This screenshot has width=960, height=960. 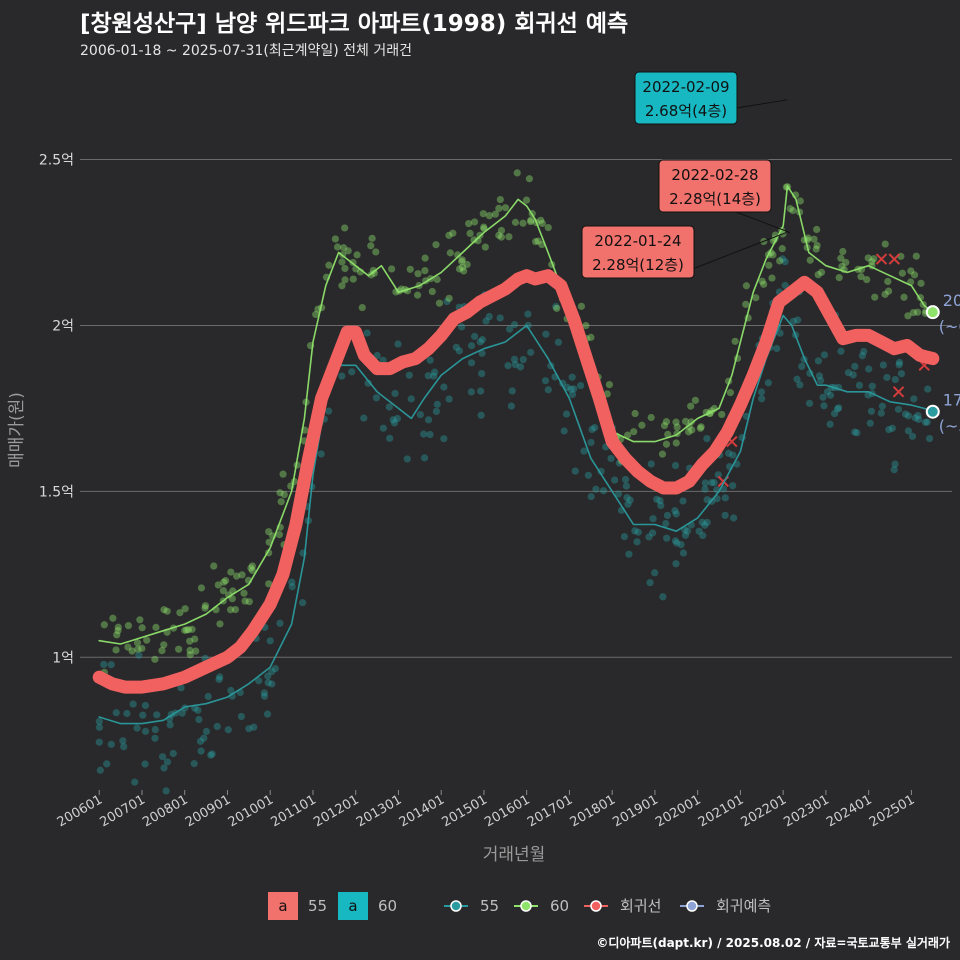 What do you see at coordinates (246, 51) in the screenshot?
I see `chart-subtitle: 2006-01-18 ~ 2025-07-31(최근계약일) 전체 거래건` at bounding box center [246, 51].